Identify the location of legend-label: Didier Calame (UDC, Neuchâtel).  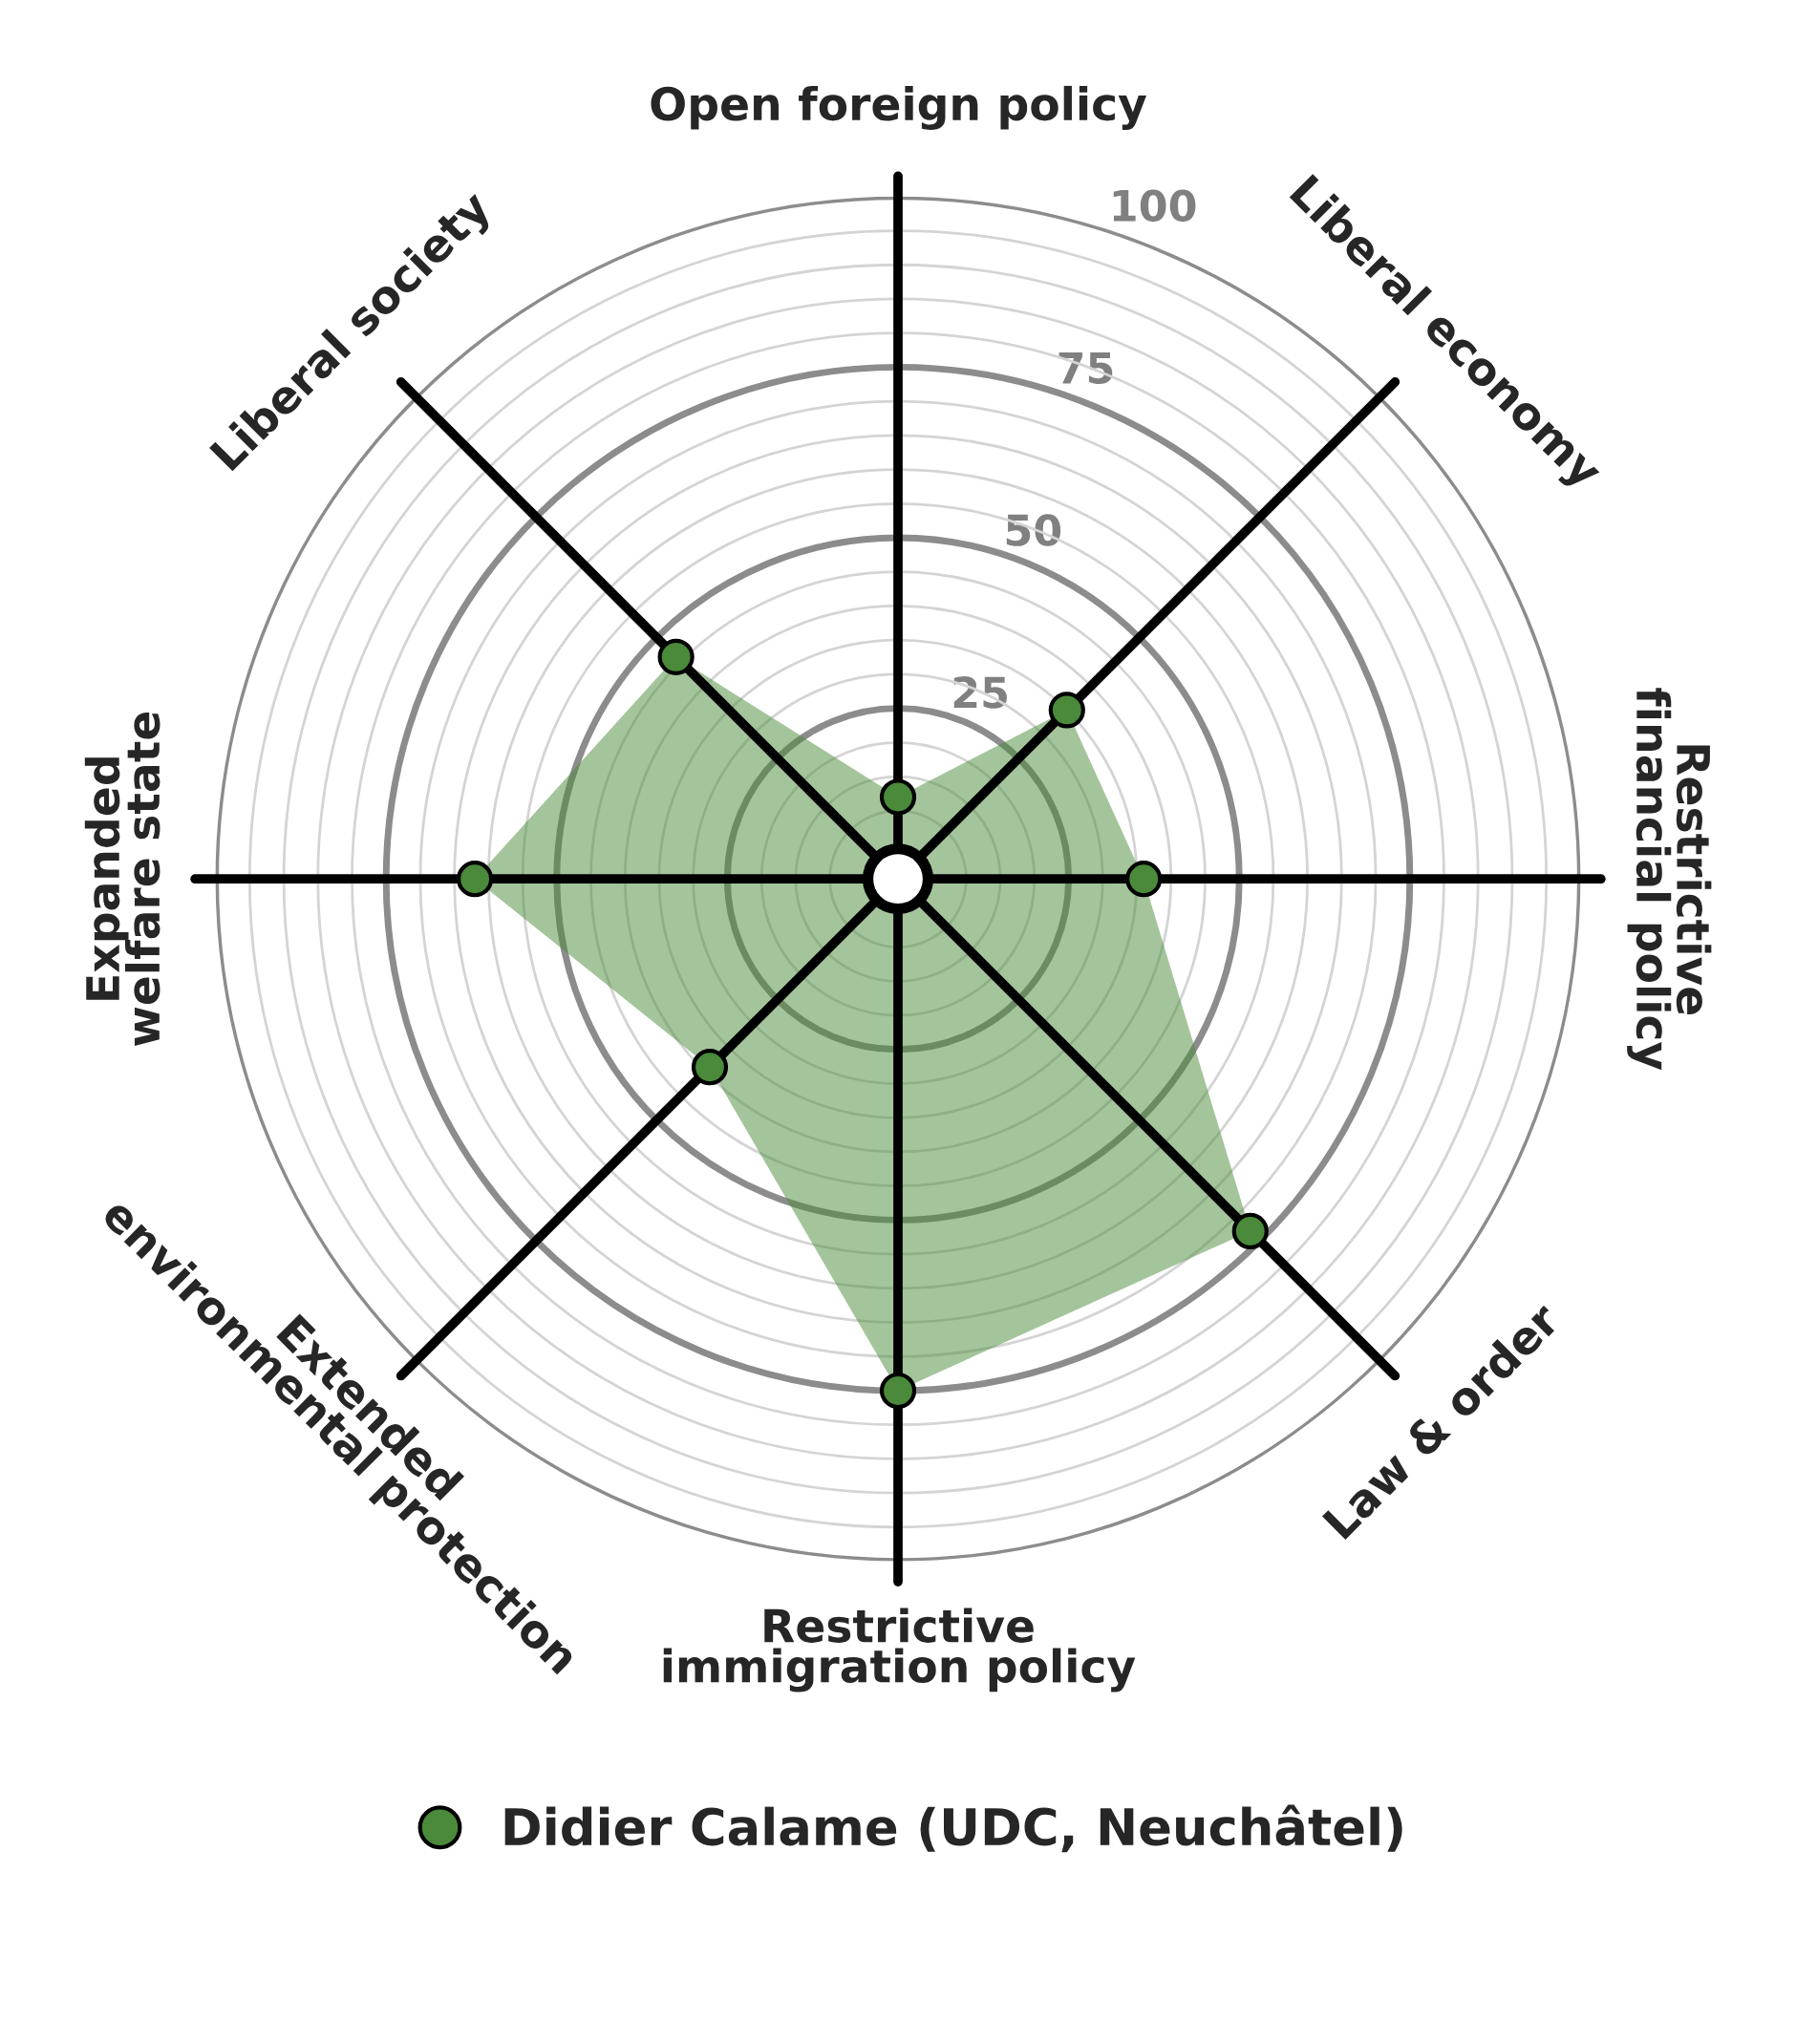
(953, 1828).